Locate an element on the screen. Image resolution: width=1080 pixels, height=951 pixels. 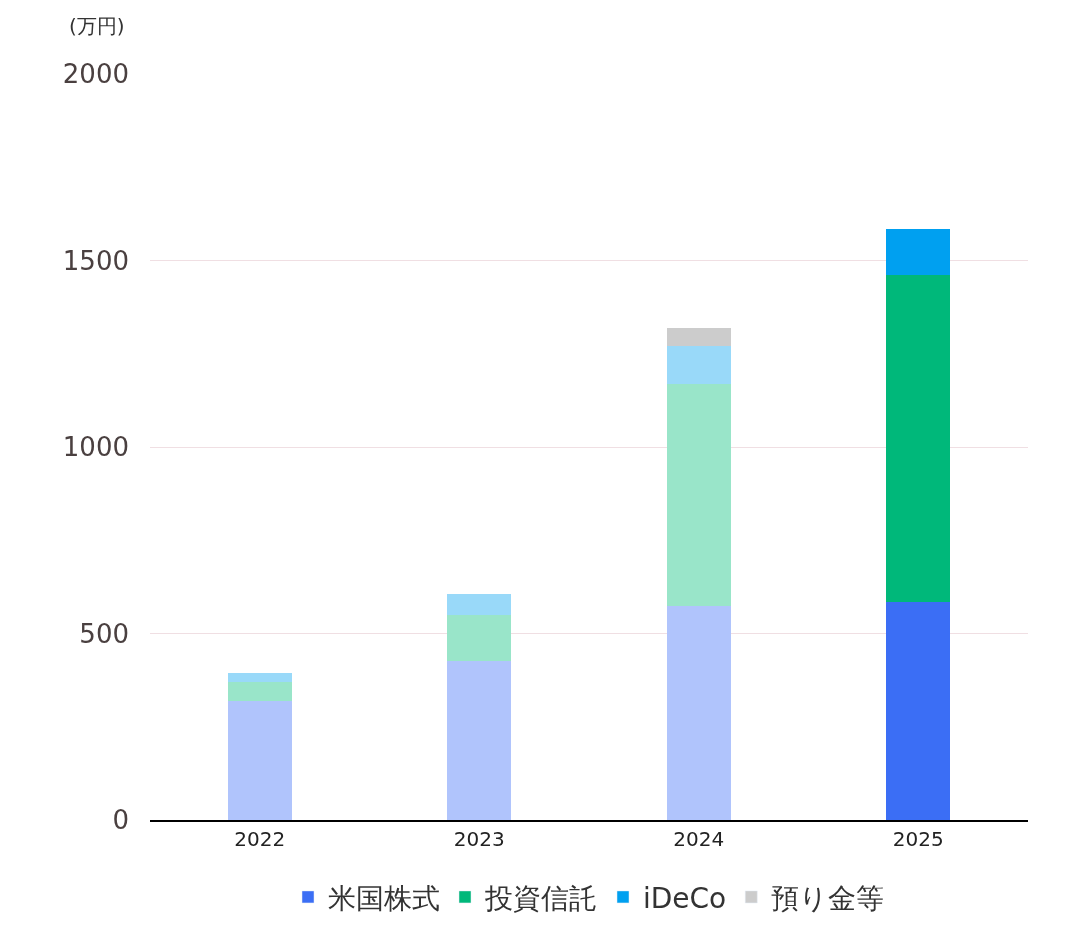
legend-label: 預り金等 is located at coordinates (828, 898).